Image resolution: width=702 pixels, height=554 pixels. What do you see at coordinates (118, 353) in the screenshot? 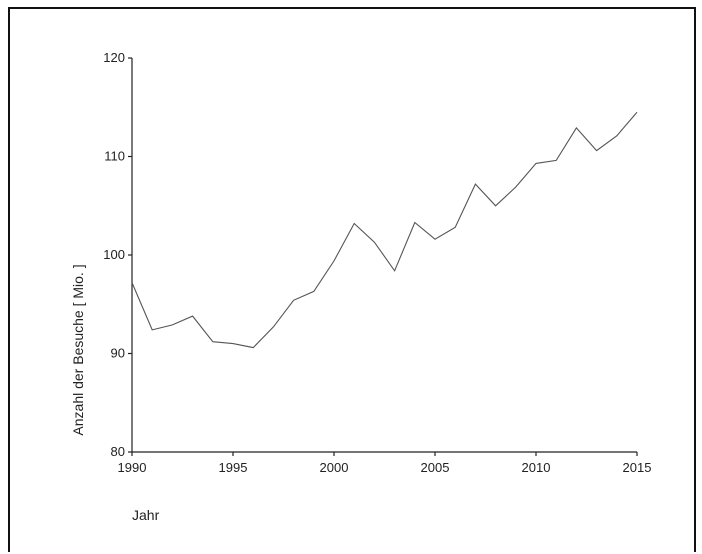
I see `y-tick-label: 90` at bounding box center [118, 353].